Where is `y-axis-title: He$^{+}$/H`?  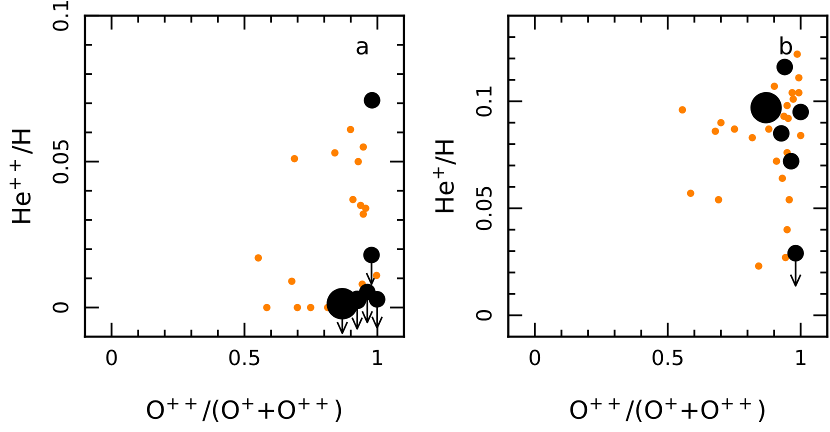 y-axis-title: He$^{+}$/H is located at coordinates (444, 176).